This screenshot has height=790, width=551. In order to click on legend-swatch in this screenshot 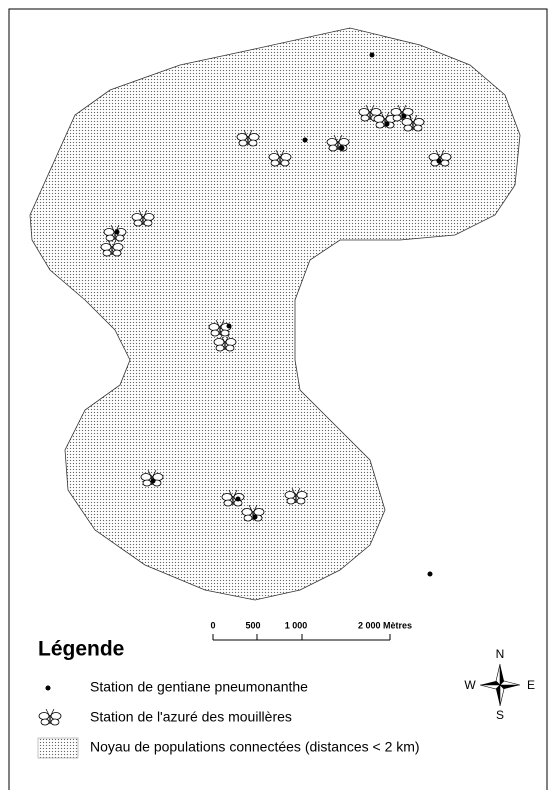, I will do `click(58, 748)`.